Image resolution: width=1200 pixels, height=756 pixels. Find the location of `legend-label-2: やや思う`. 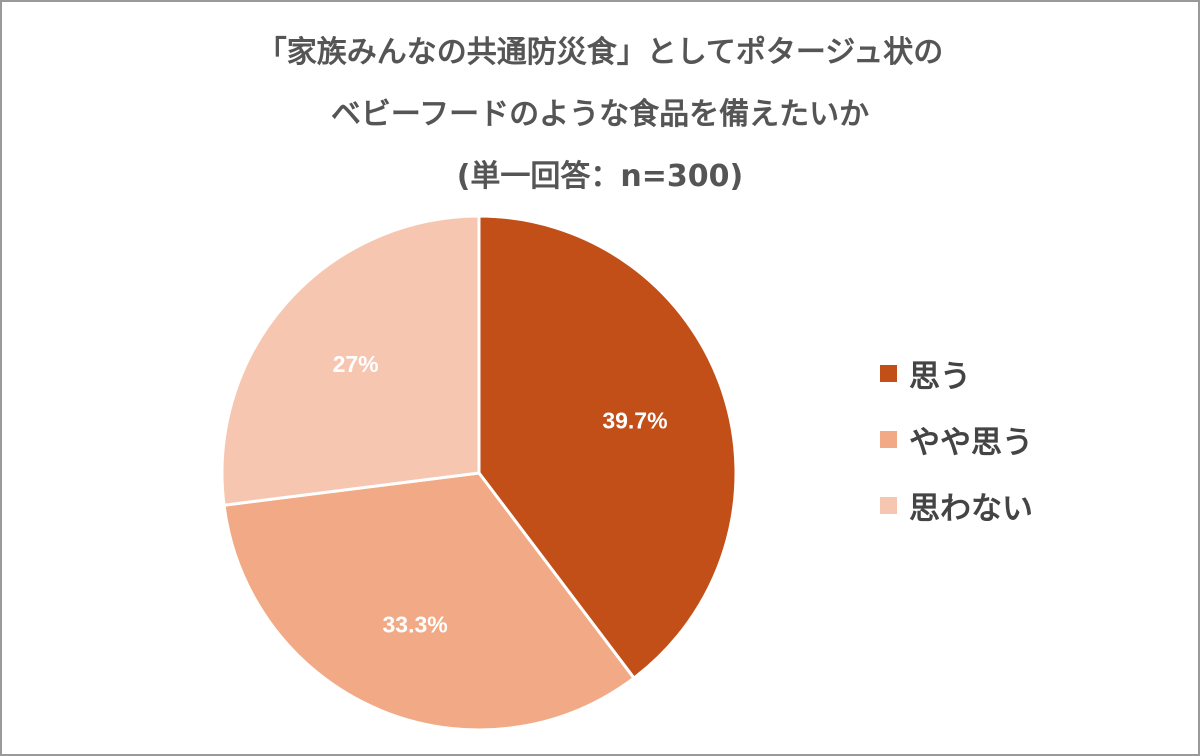

legend-label-2: やや思う is located at coordinates (971, 442).